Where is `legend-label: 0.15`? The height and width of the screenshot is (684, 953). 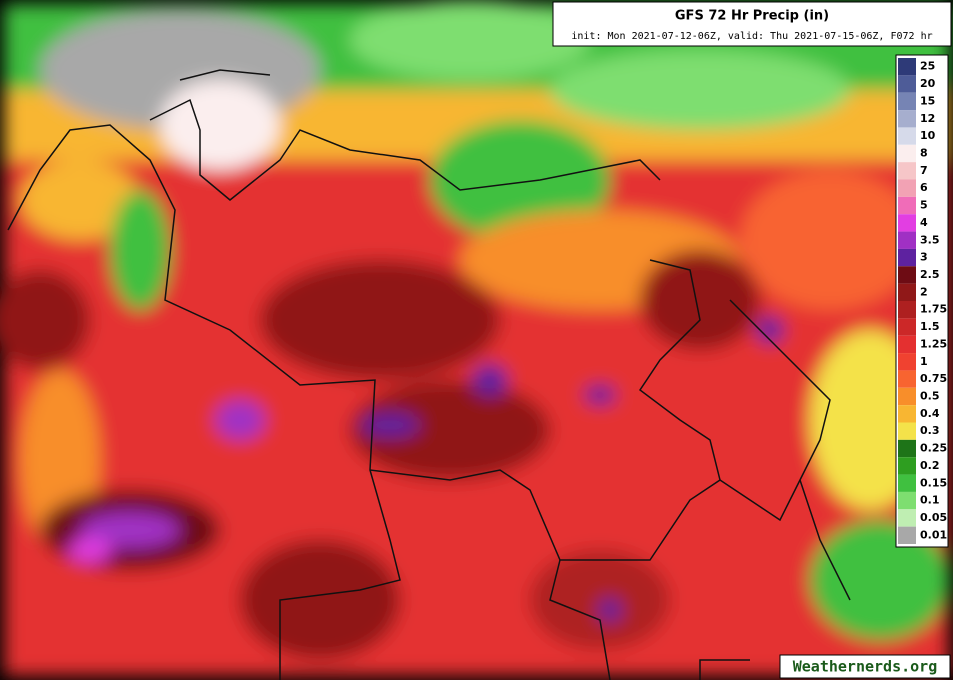
legend-label: 0.15 is located at coordinates (933, 482).